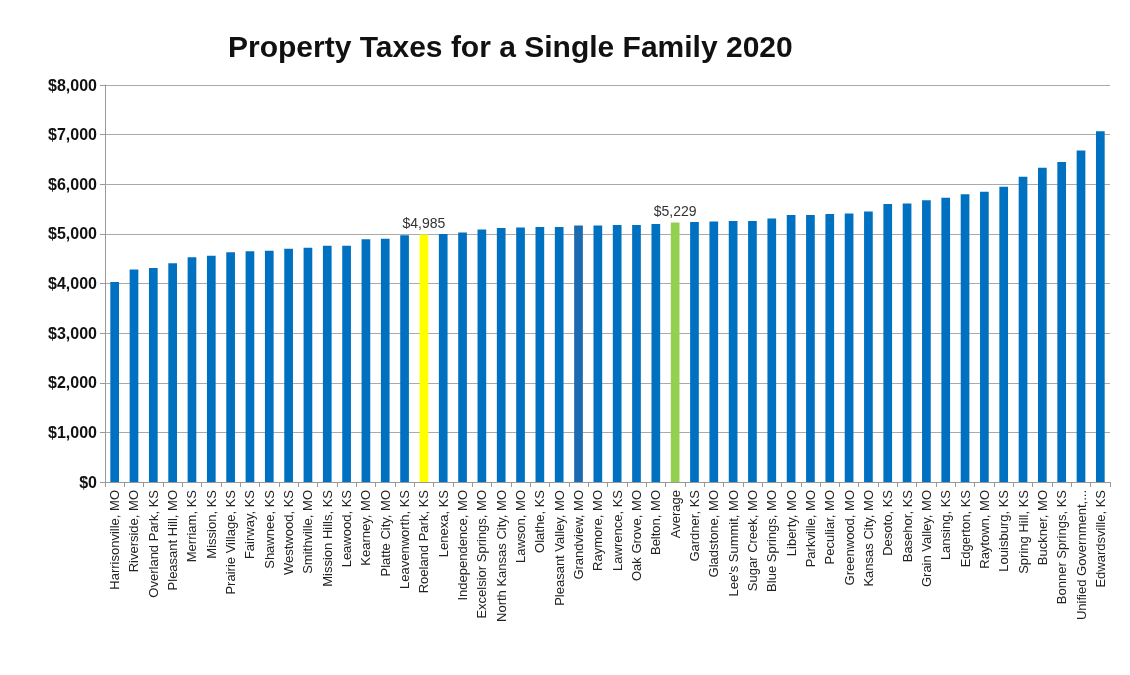 The image size is (1130, 675). I want to click on x-tick-label: North Kansas City, MO, so click(501, 556).